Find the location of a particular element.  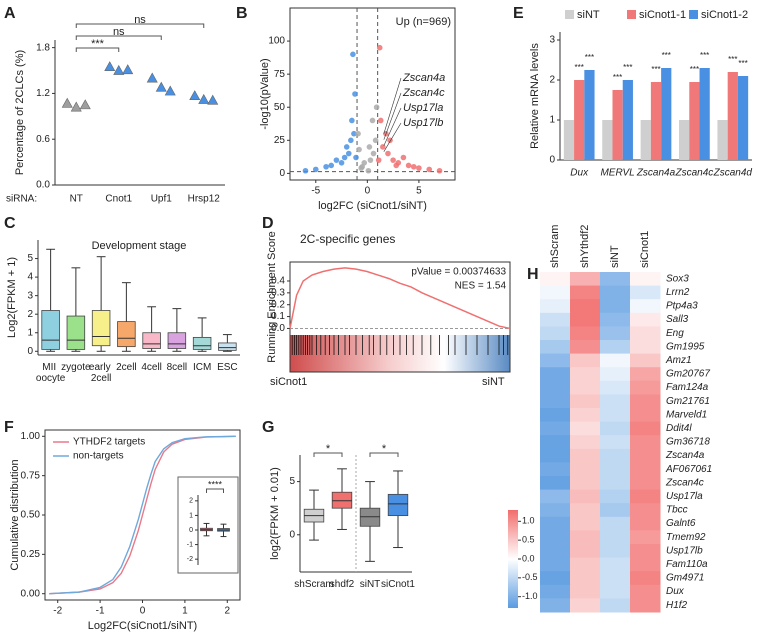

x-tick-label: zygote is located at coordinates (76, 367).